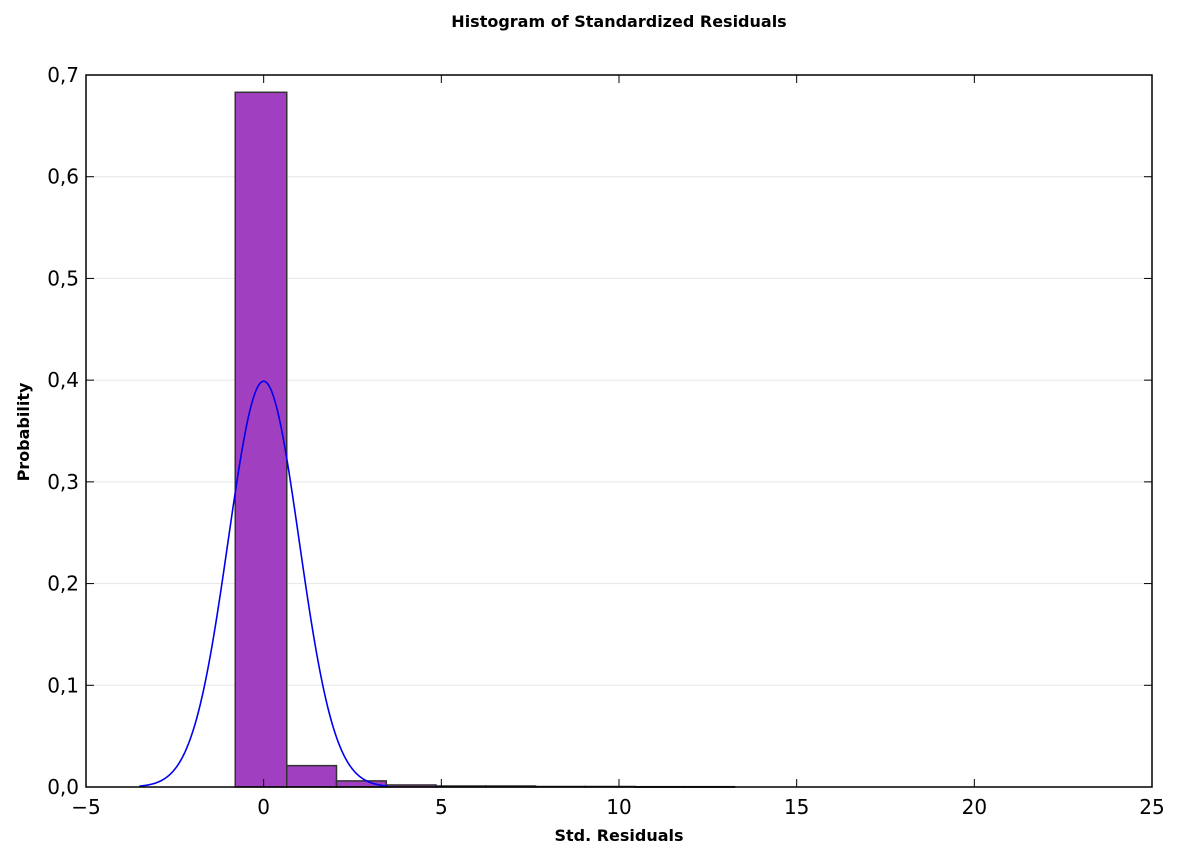 This screenshot has height=860, width=1191. Describe the element at coordinates (85, 807) in the screenshot. I see `x-tick-label: −5` at that location.